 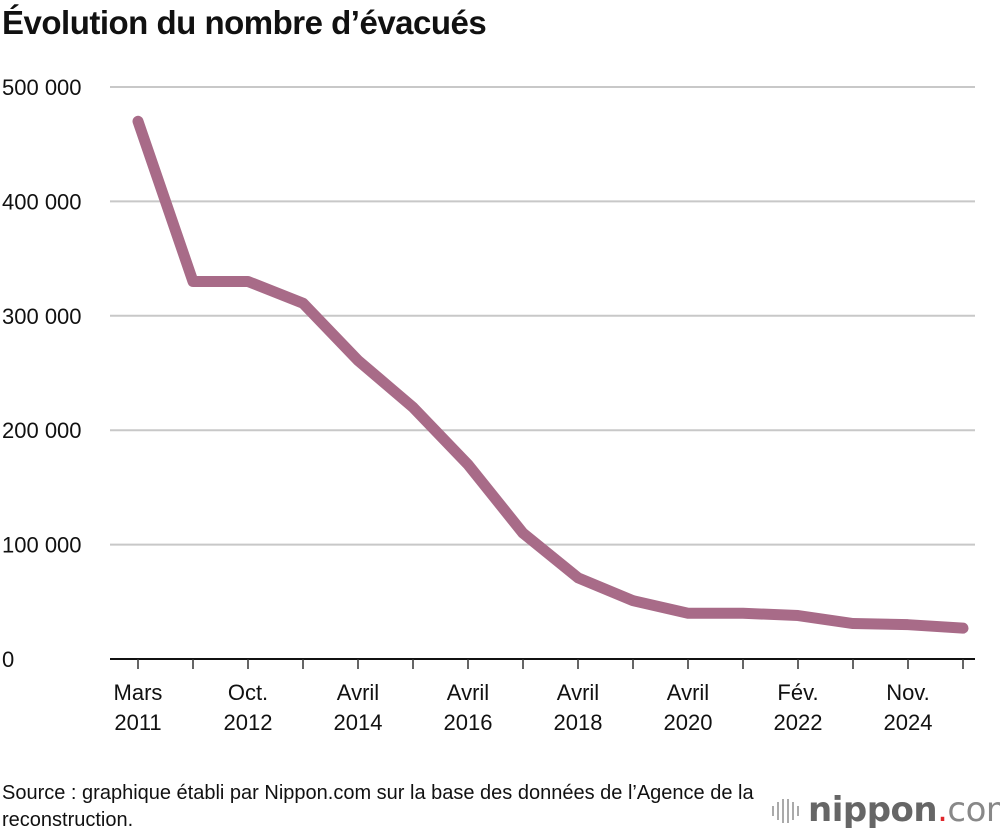 I want to click on x-tick-label: Mars, so click(x=138, y=692).